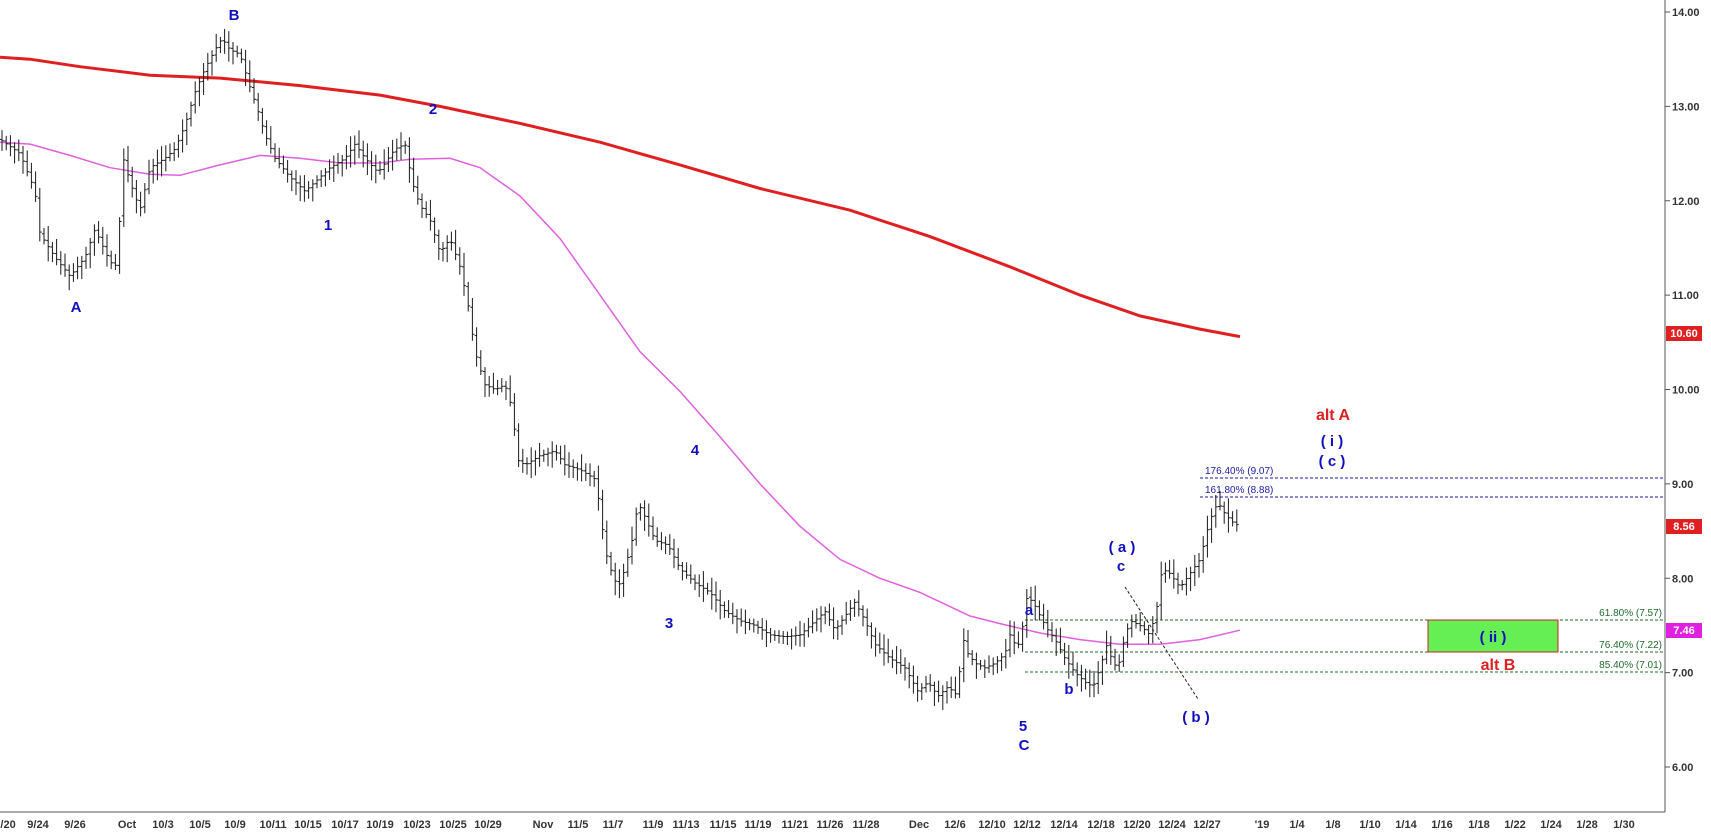  What do you see at coordinates (1441, 825) in the screenshot?
I see `x-tick-label: 1/16` at bounding box center [1441, 825].